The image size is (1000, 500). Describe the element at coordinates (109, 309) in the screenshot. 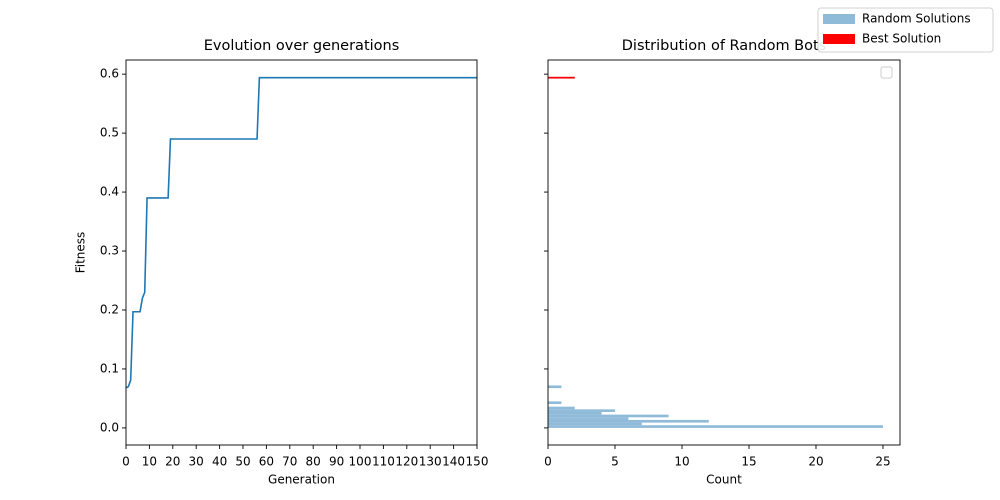

I see `y-tick-label: 0.2` at that location.